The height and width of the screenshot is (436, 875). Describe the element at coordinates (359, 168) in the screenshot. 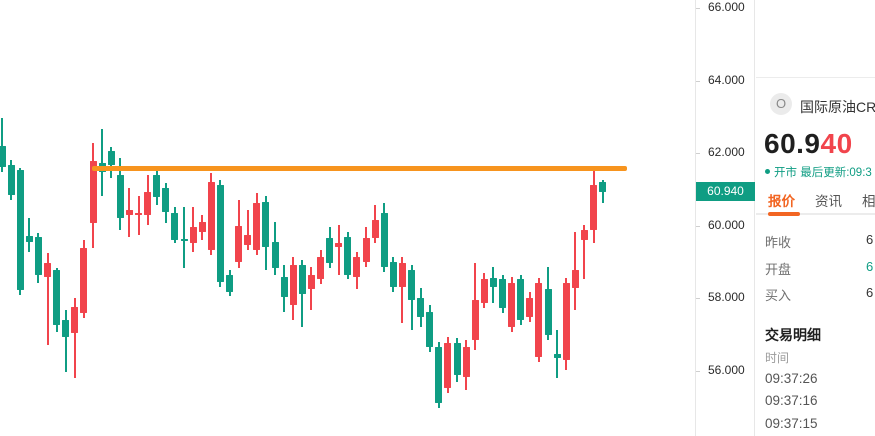

I see `resistance-line` at that location.